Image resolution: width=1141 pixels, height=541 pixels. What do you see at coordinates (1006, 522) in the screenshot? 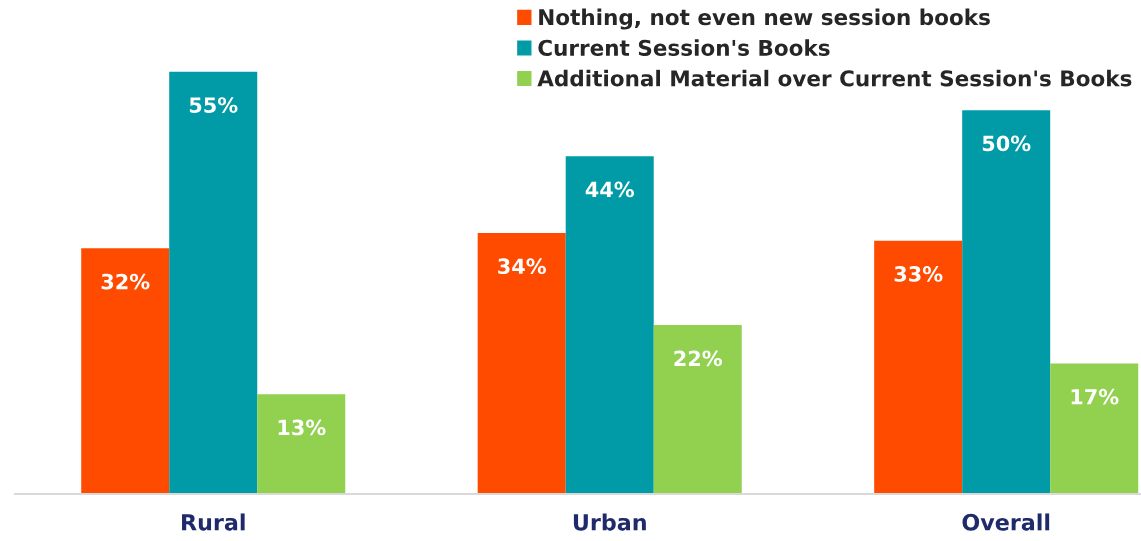
I see `x-tick-label: Overall` at bounding box center [1006, 522].